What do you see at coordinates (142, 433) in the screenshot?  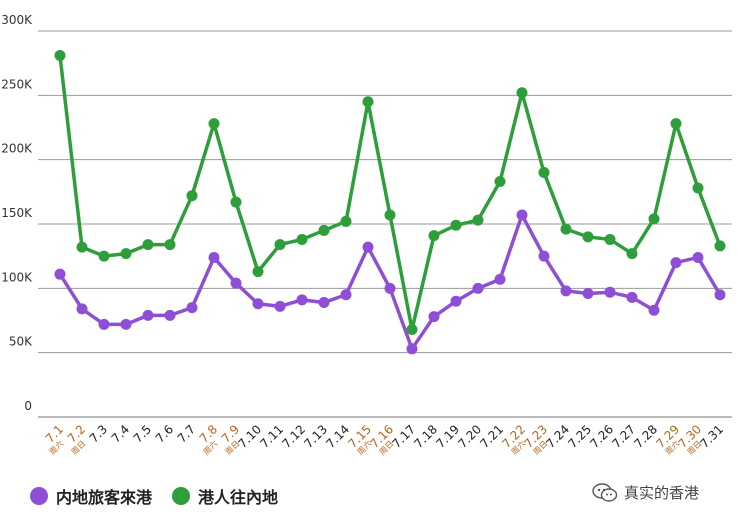 I see `x-tick-label: 7.5` at bounding box center [142, 433].